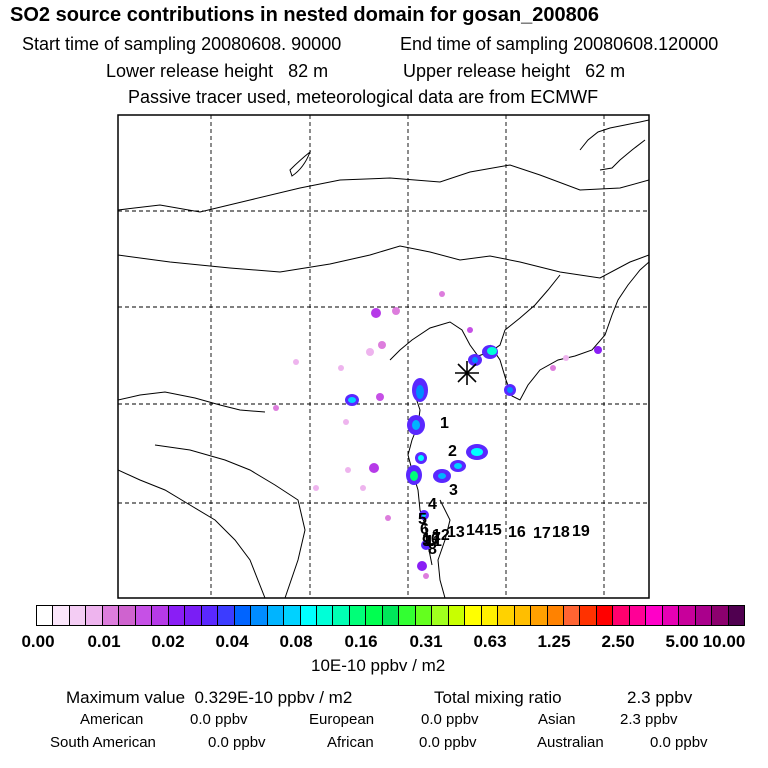 The width and height of the screenshot is (768, 768). What do you see at coordinates (103, 742) in the screenshot?
I see `region-name: South American` at bounding box center [103, 742].